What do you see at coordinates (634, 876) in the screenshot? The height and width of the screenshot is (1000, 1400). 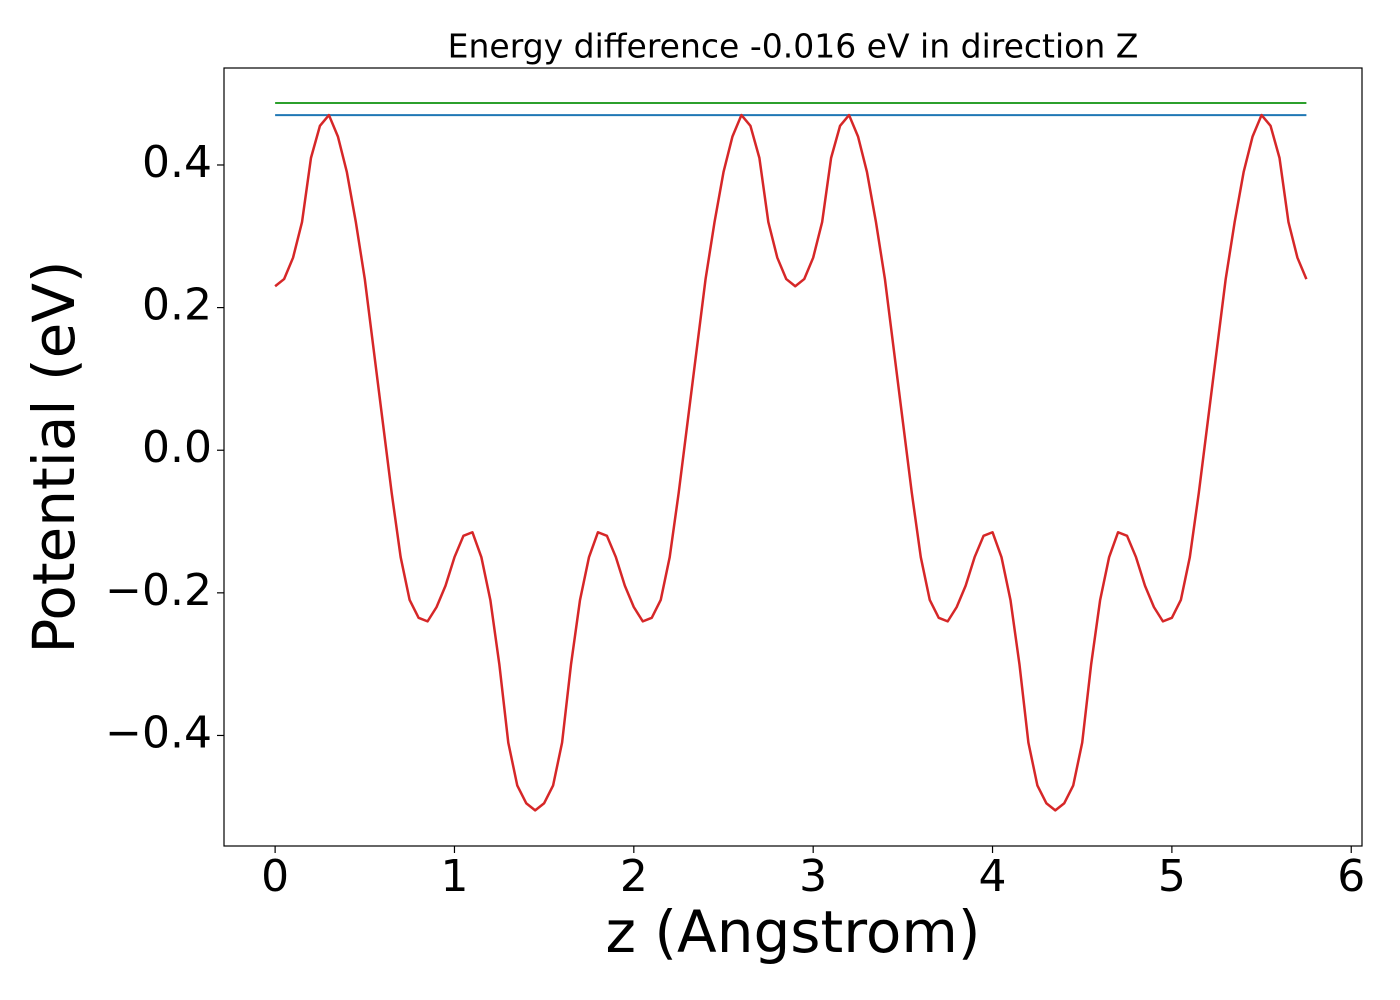 I see `x-tick-label: 2` at bounding box center [634, 876].